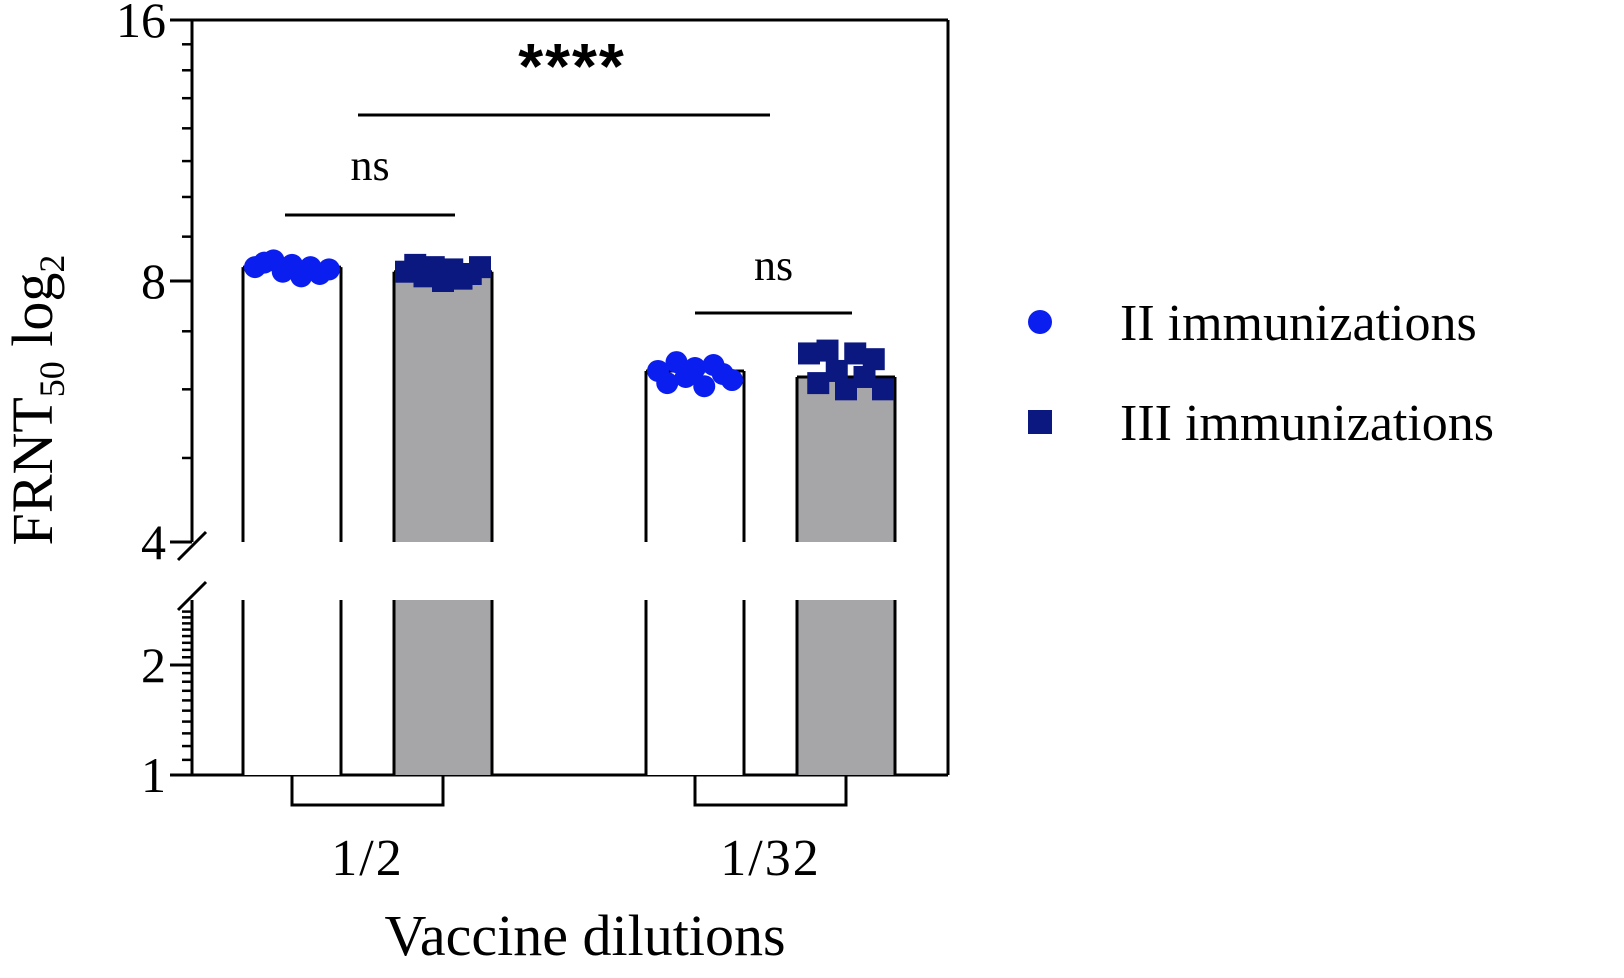 The height and width of the screenshot is (978, 1624). I want to click on y-axis: 1 2 4 8 16, so click(162, 401).